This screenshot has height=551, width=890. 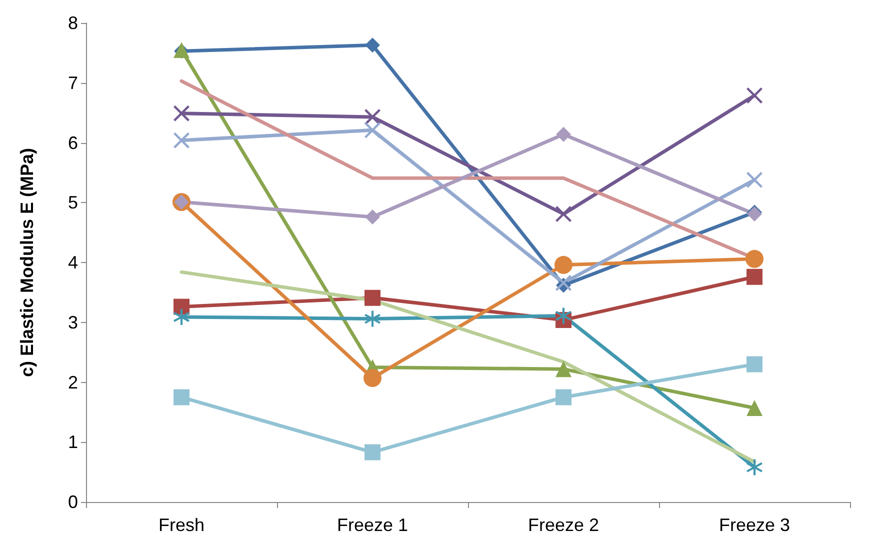 What do you see at coordinates (73, 502) in the screenshot?
I see `y-tick-label: 0` at bounding box center [73, 502].